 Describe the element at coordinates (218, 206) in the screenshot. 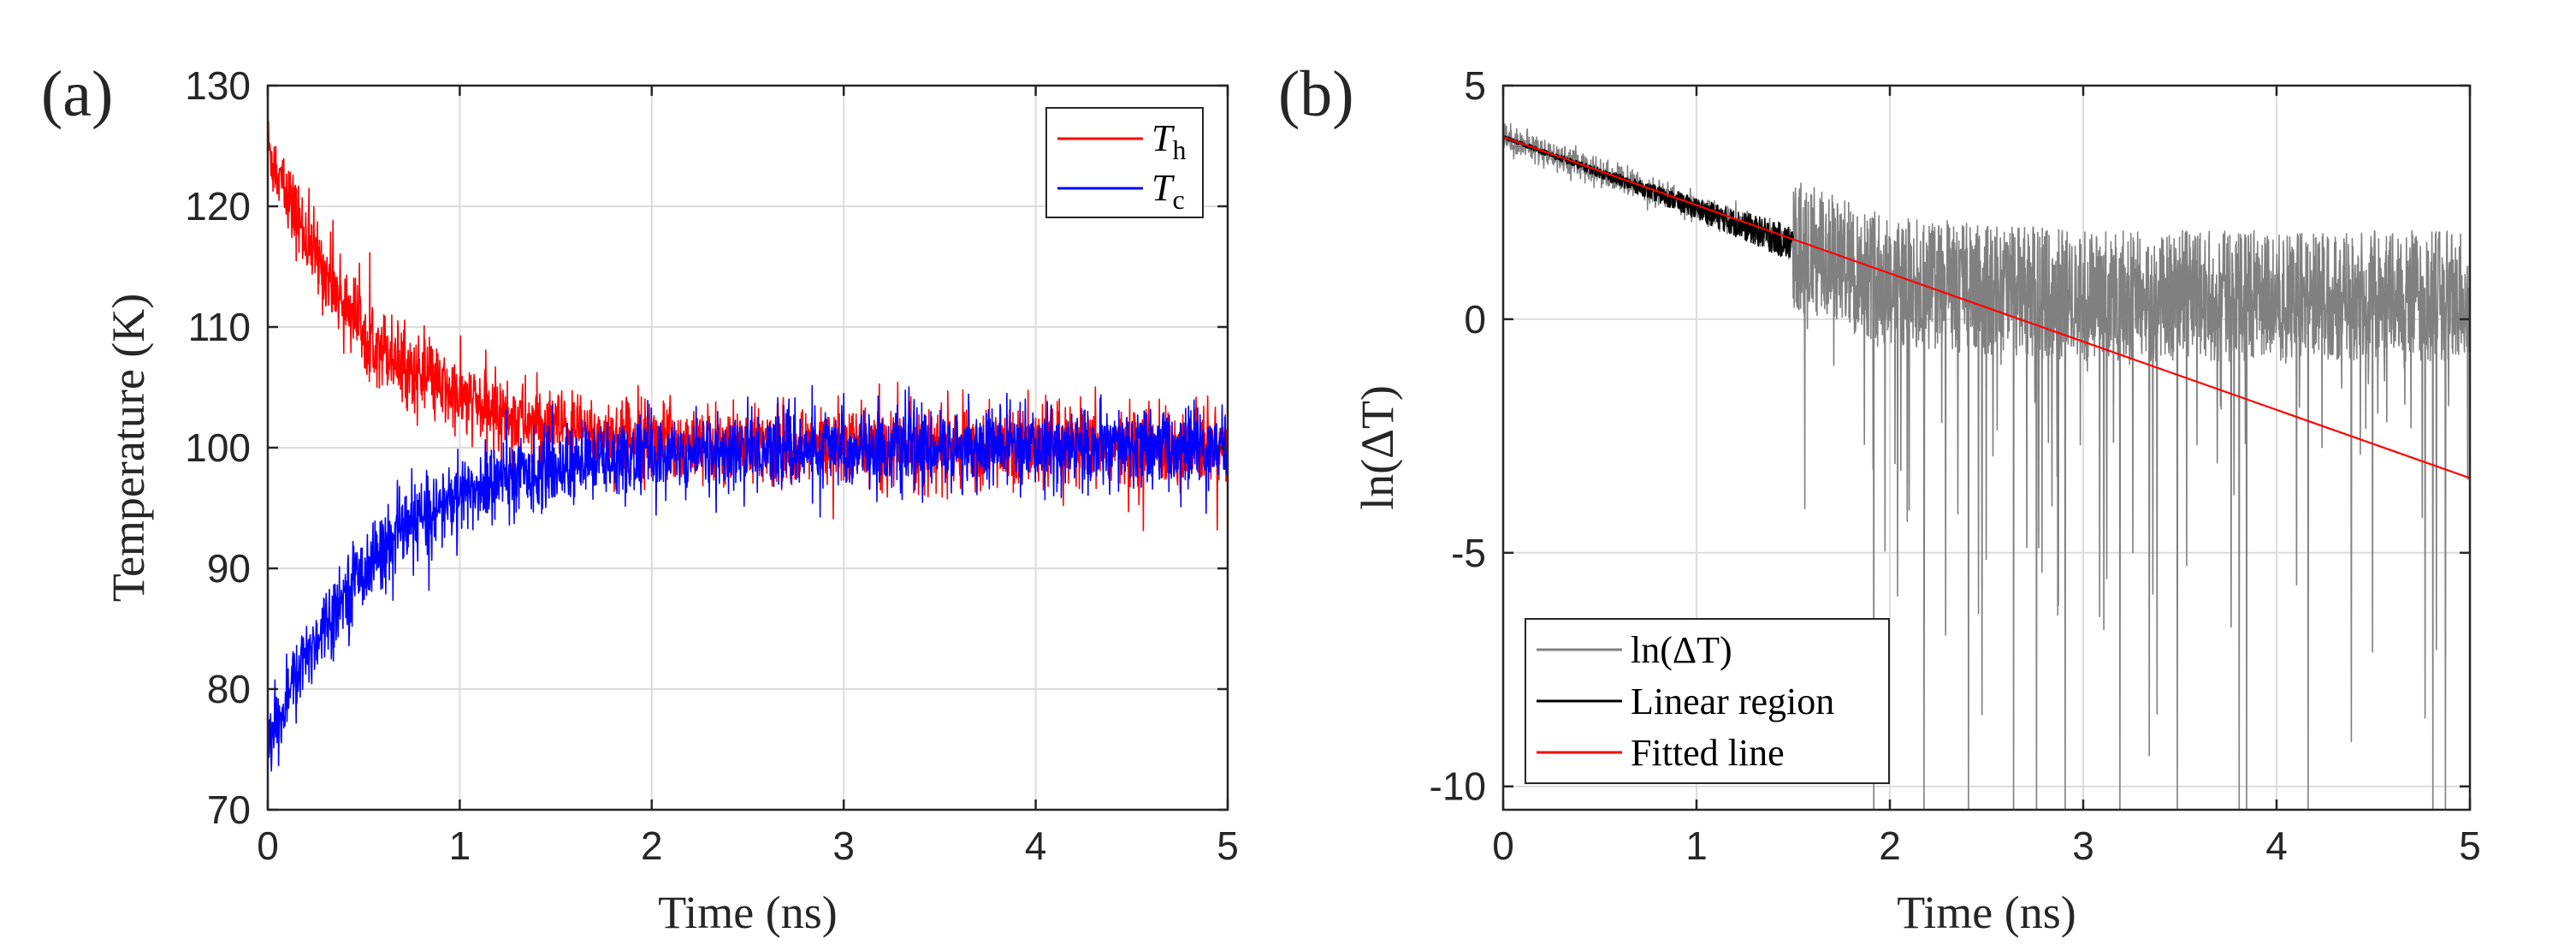

I see `y-tick-label: 120` at that location.